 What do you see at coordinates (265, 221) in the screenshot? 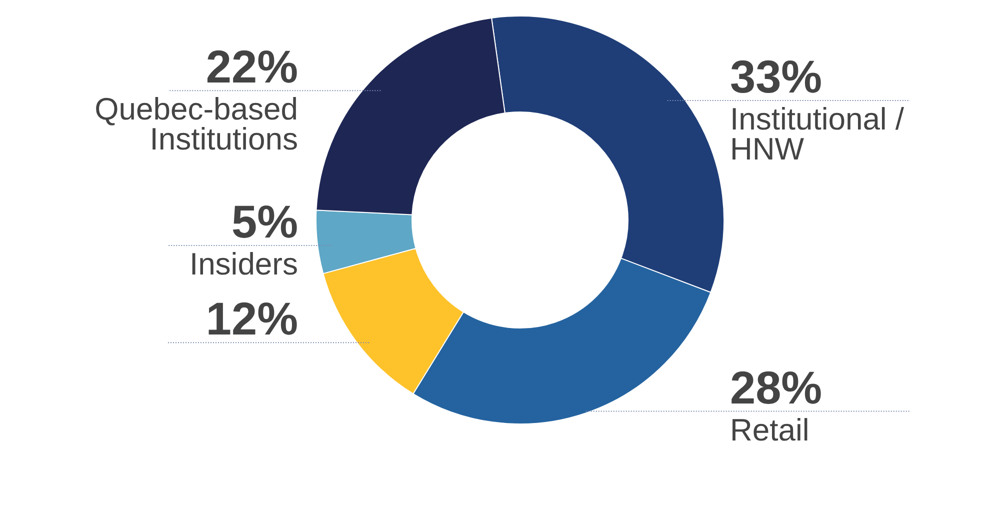
I see `data-label: 5%` at bounding box center [265, 221].